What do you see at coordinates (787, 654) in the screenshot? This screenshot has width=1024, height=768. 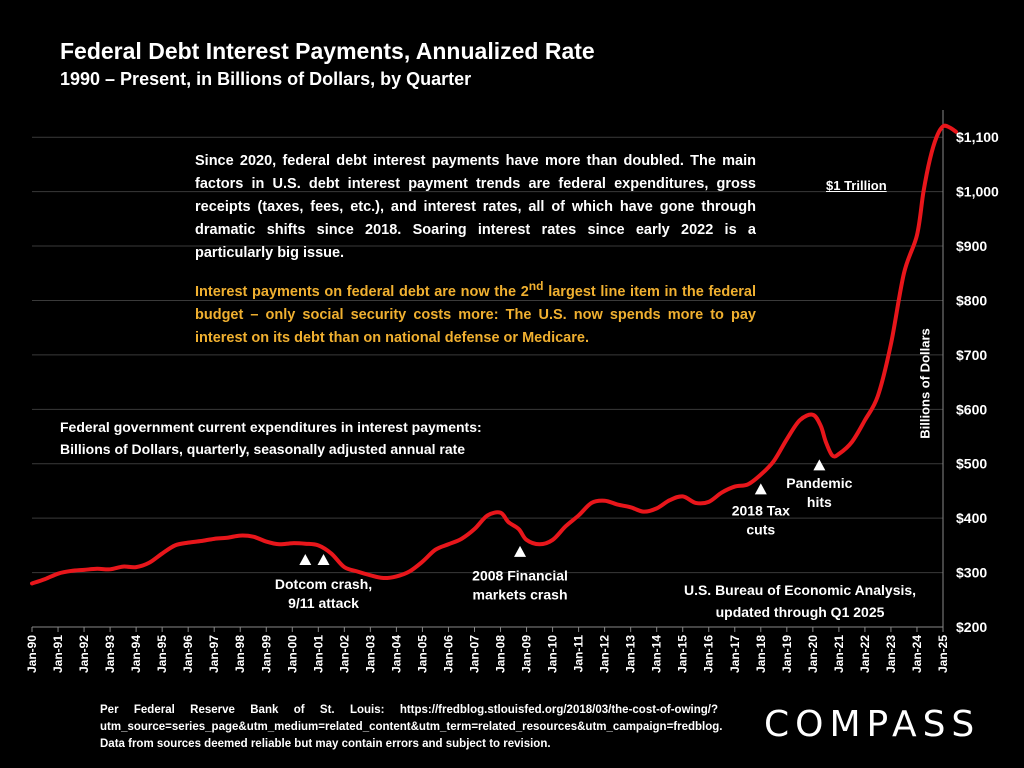 I see `x-tick-label: Jan-19` at bounding box center [787, 654].